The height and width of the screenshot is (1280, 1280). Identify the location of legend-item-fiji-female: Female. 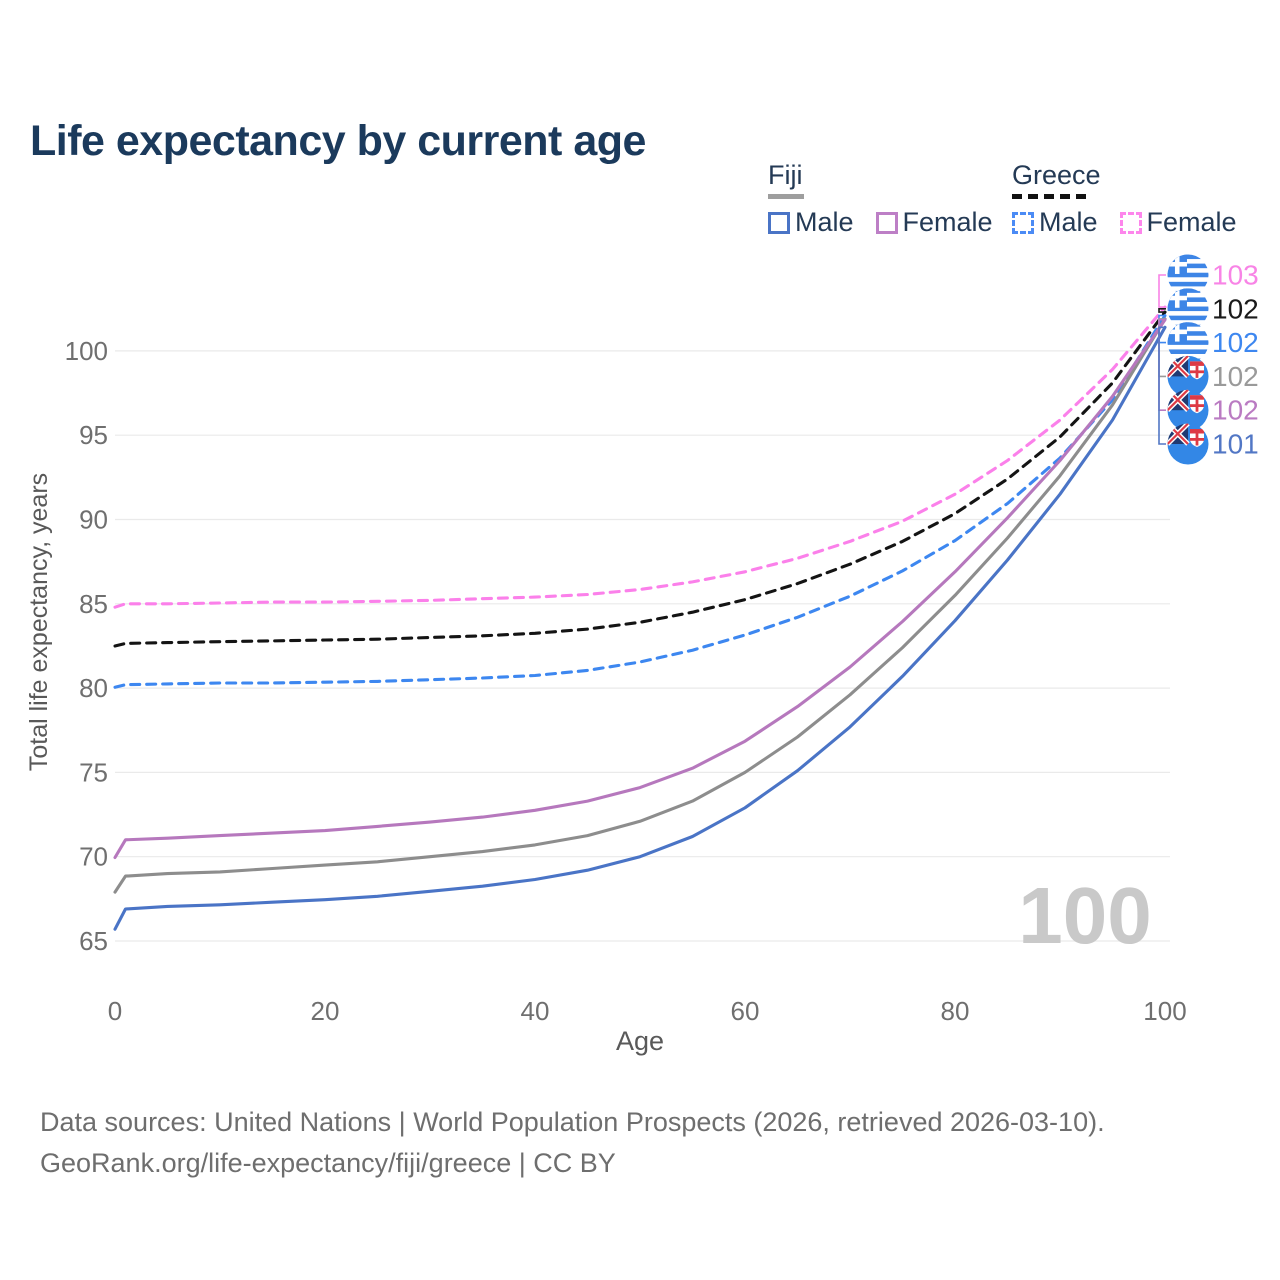
(947, 222).